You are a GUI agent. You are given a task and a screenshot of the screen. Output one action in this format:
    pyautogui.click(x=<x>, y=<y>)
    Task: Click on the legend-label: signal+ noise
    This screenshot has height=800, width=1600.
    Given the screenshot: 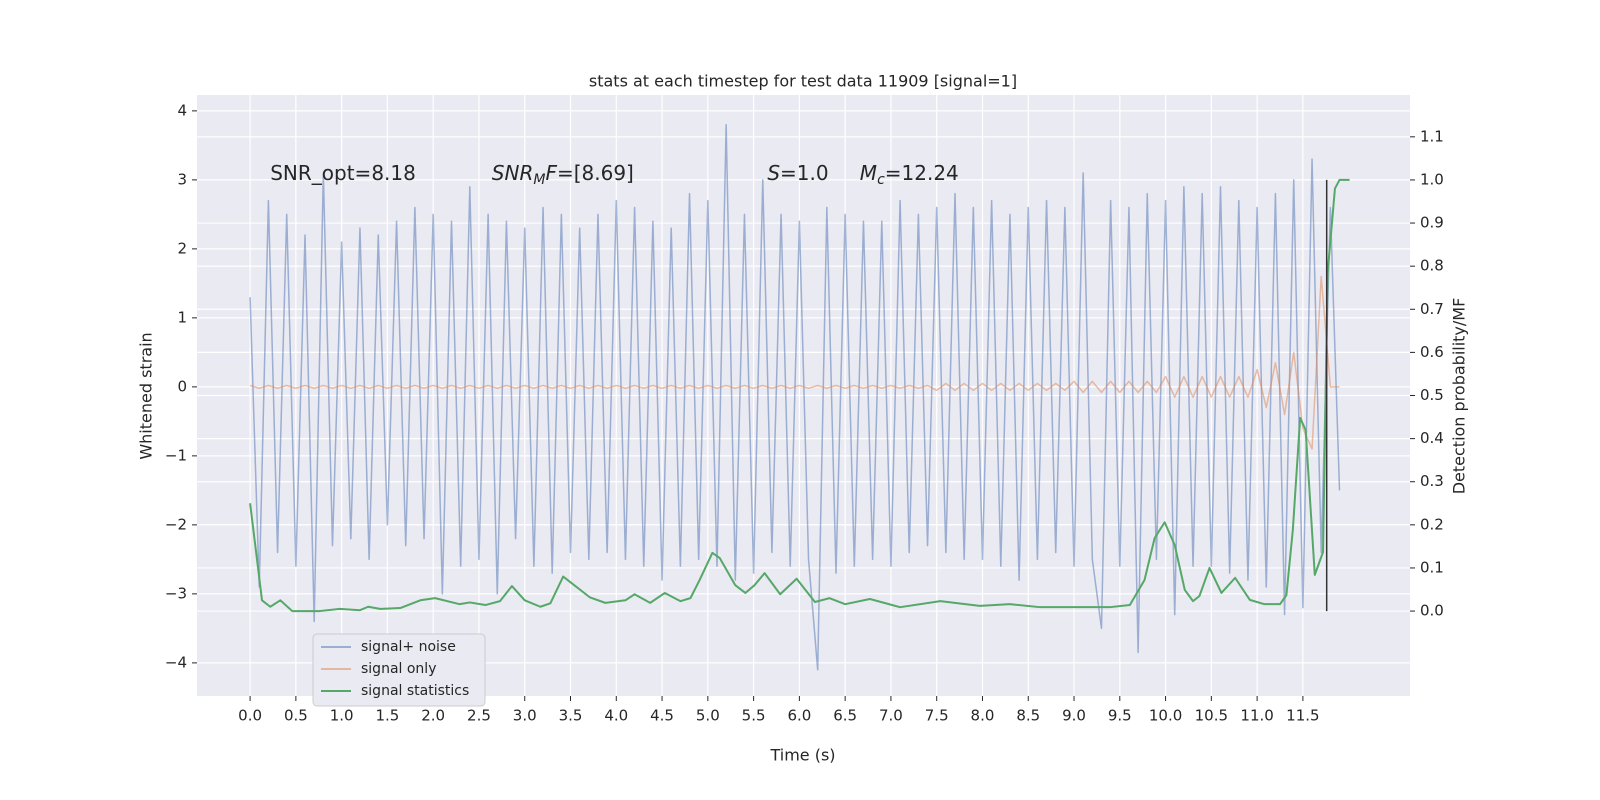 What is the action you would take?
    pyautogui.click(x=408, y=647)
    